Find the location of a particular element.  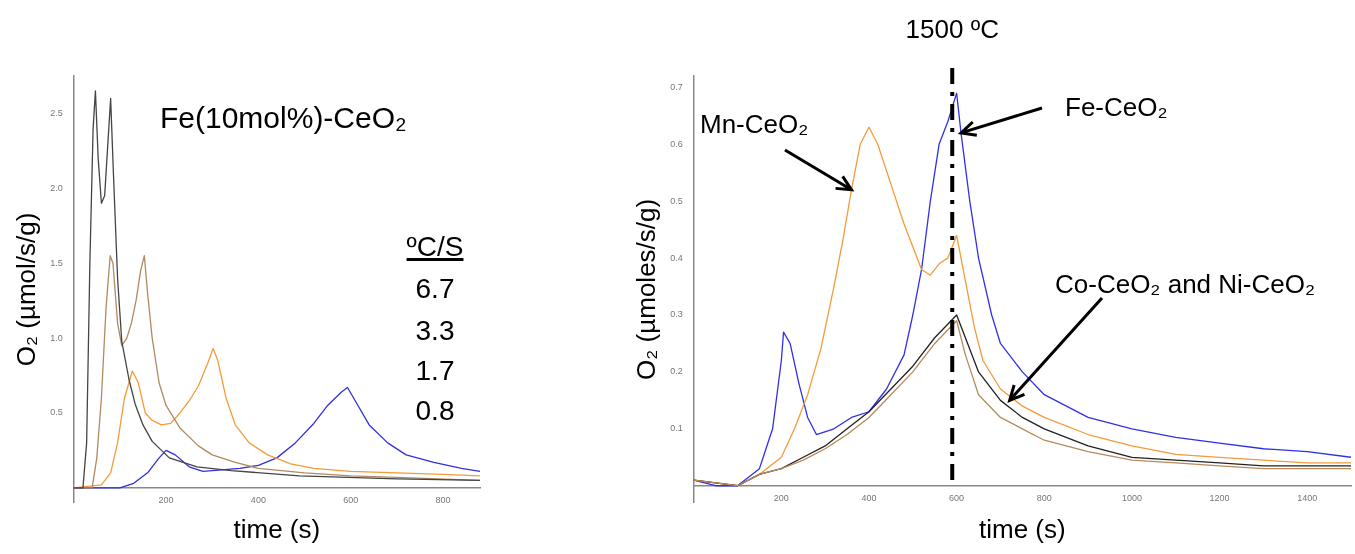

y-axis-title: O₂ (µmol/s/g) is located at coordinates (25, 289).